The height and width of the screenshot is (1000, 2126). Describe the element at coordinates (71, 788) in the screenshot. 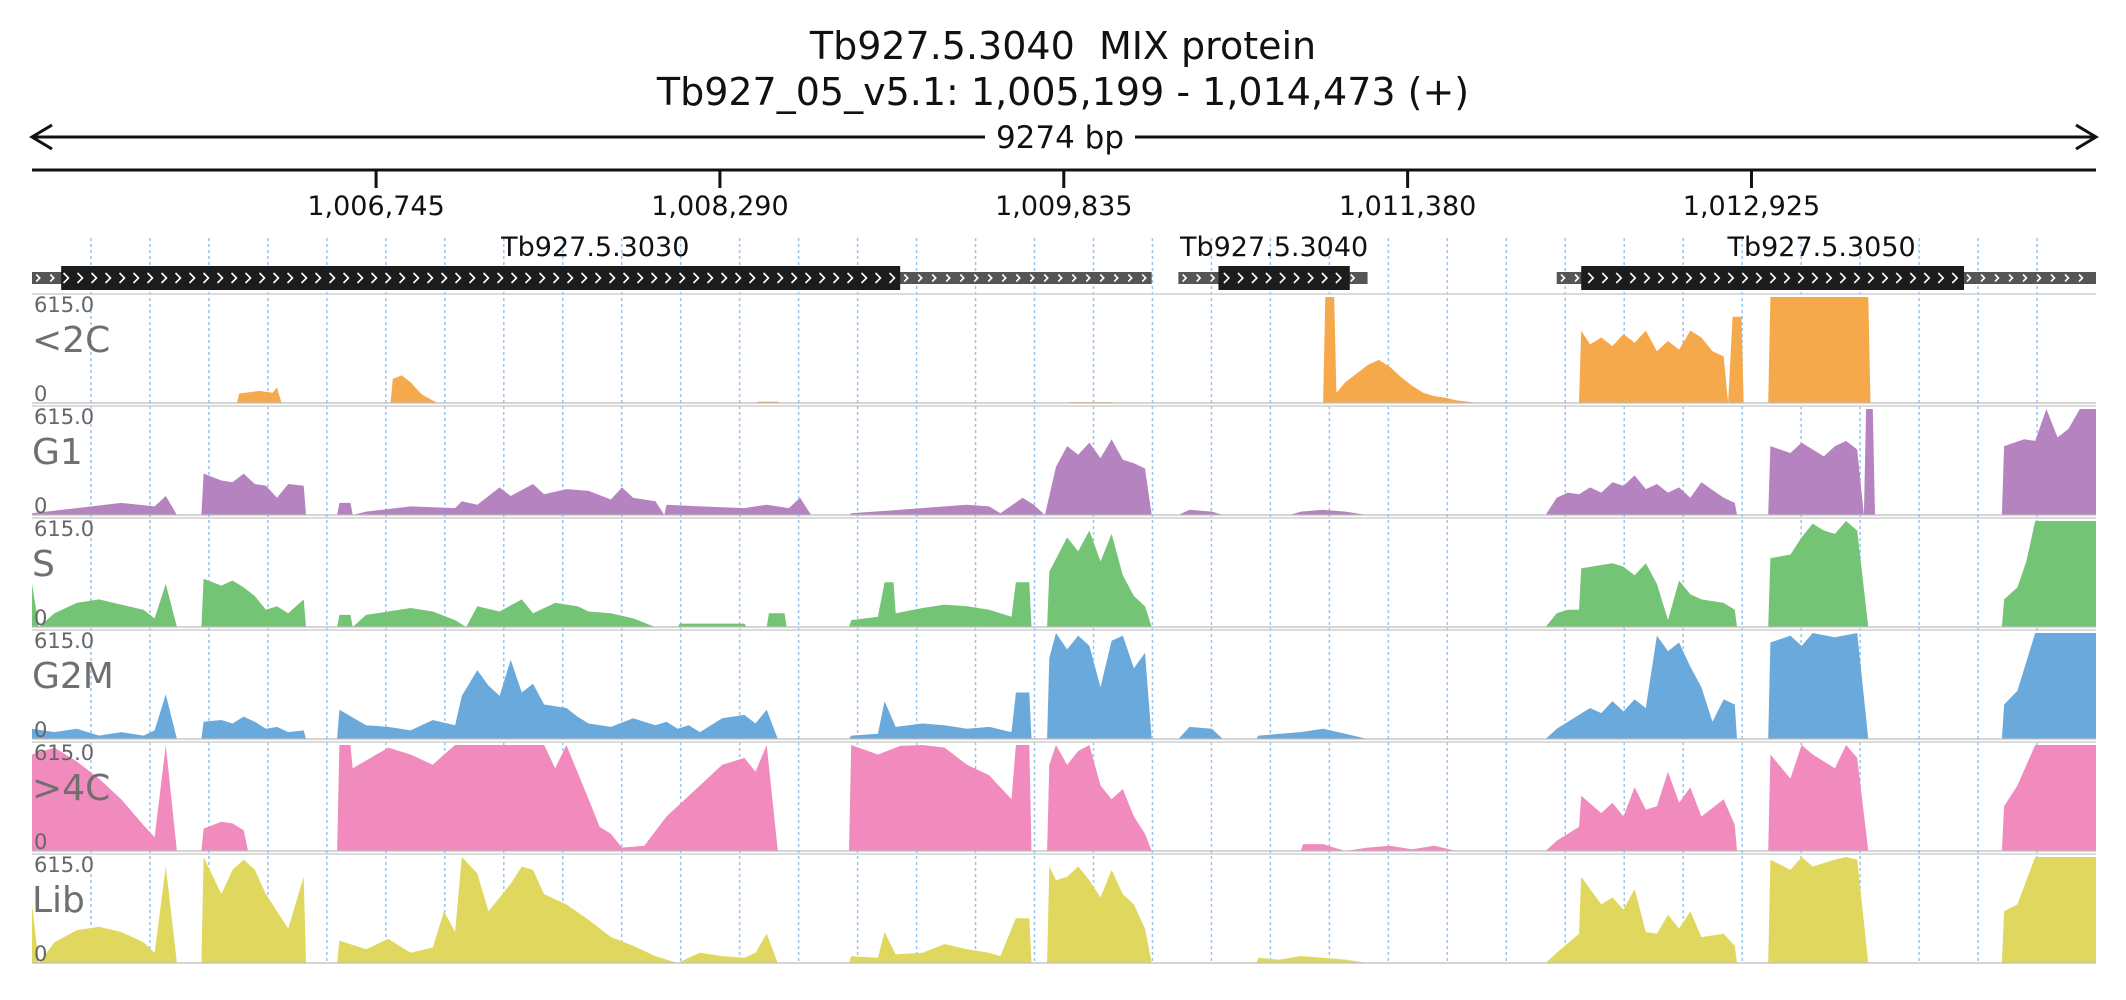

I see `track-name: >4C` at that location.